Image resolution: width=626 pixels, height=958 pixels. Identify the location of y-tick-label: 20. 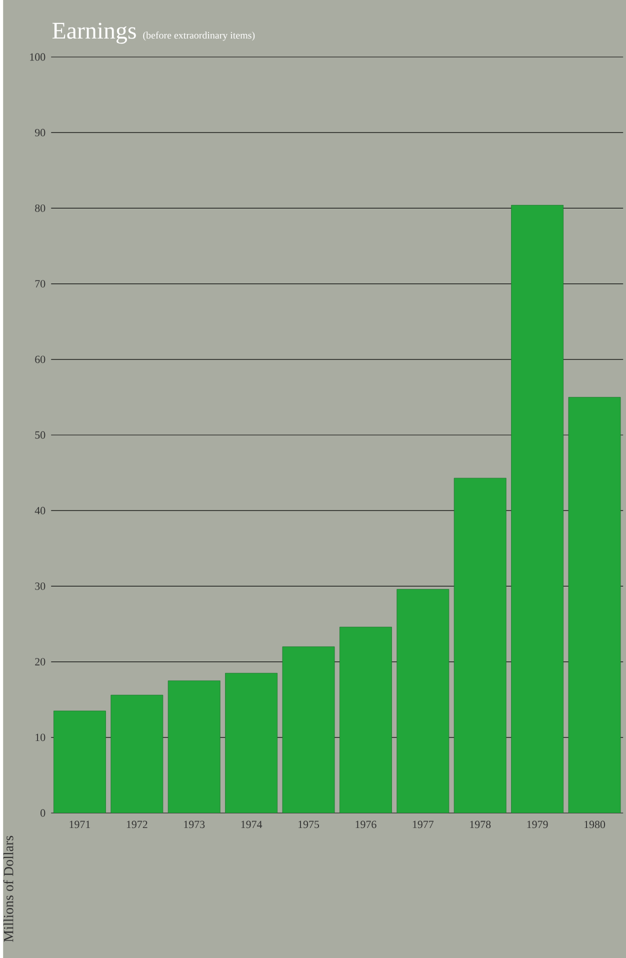
(40, 662).